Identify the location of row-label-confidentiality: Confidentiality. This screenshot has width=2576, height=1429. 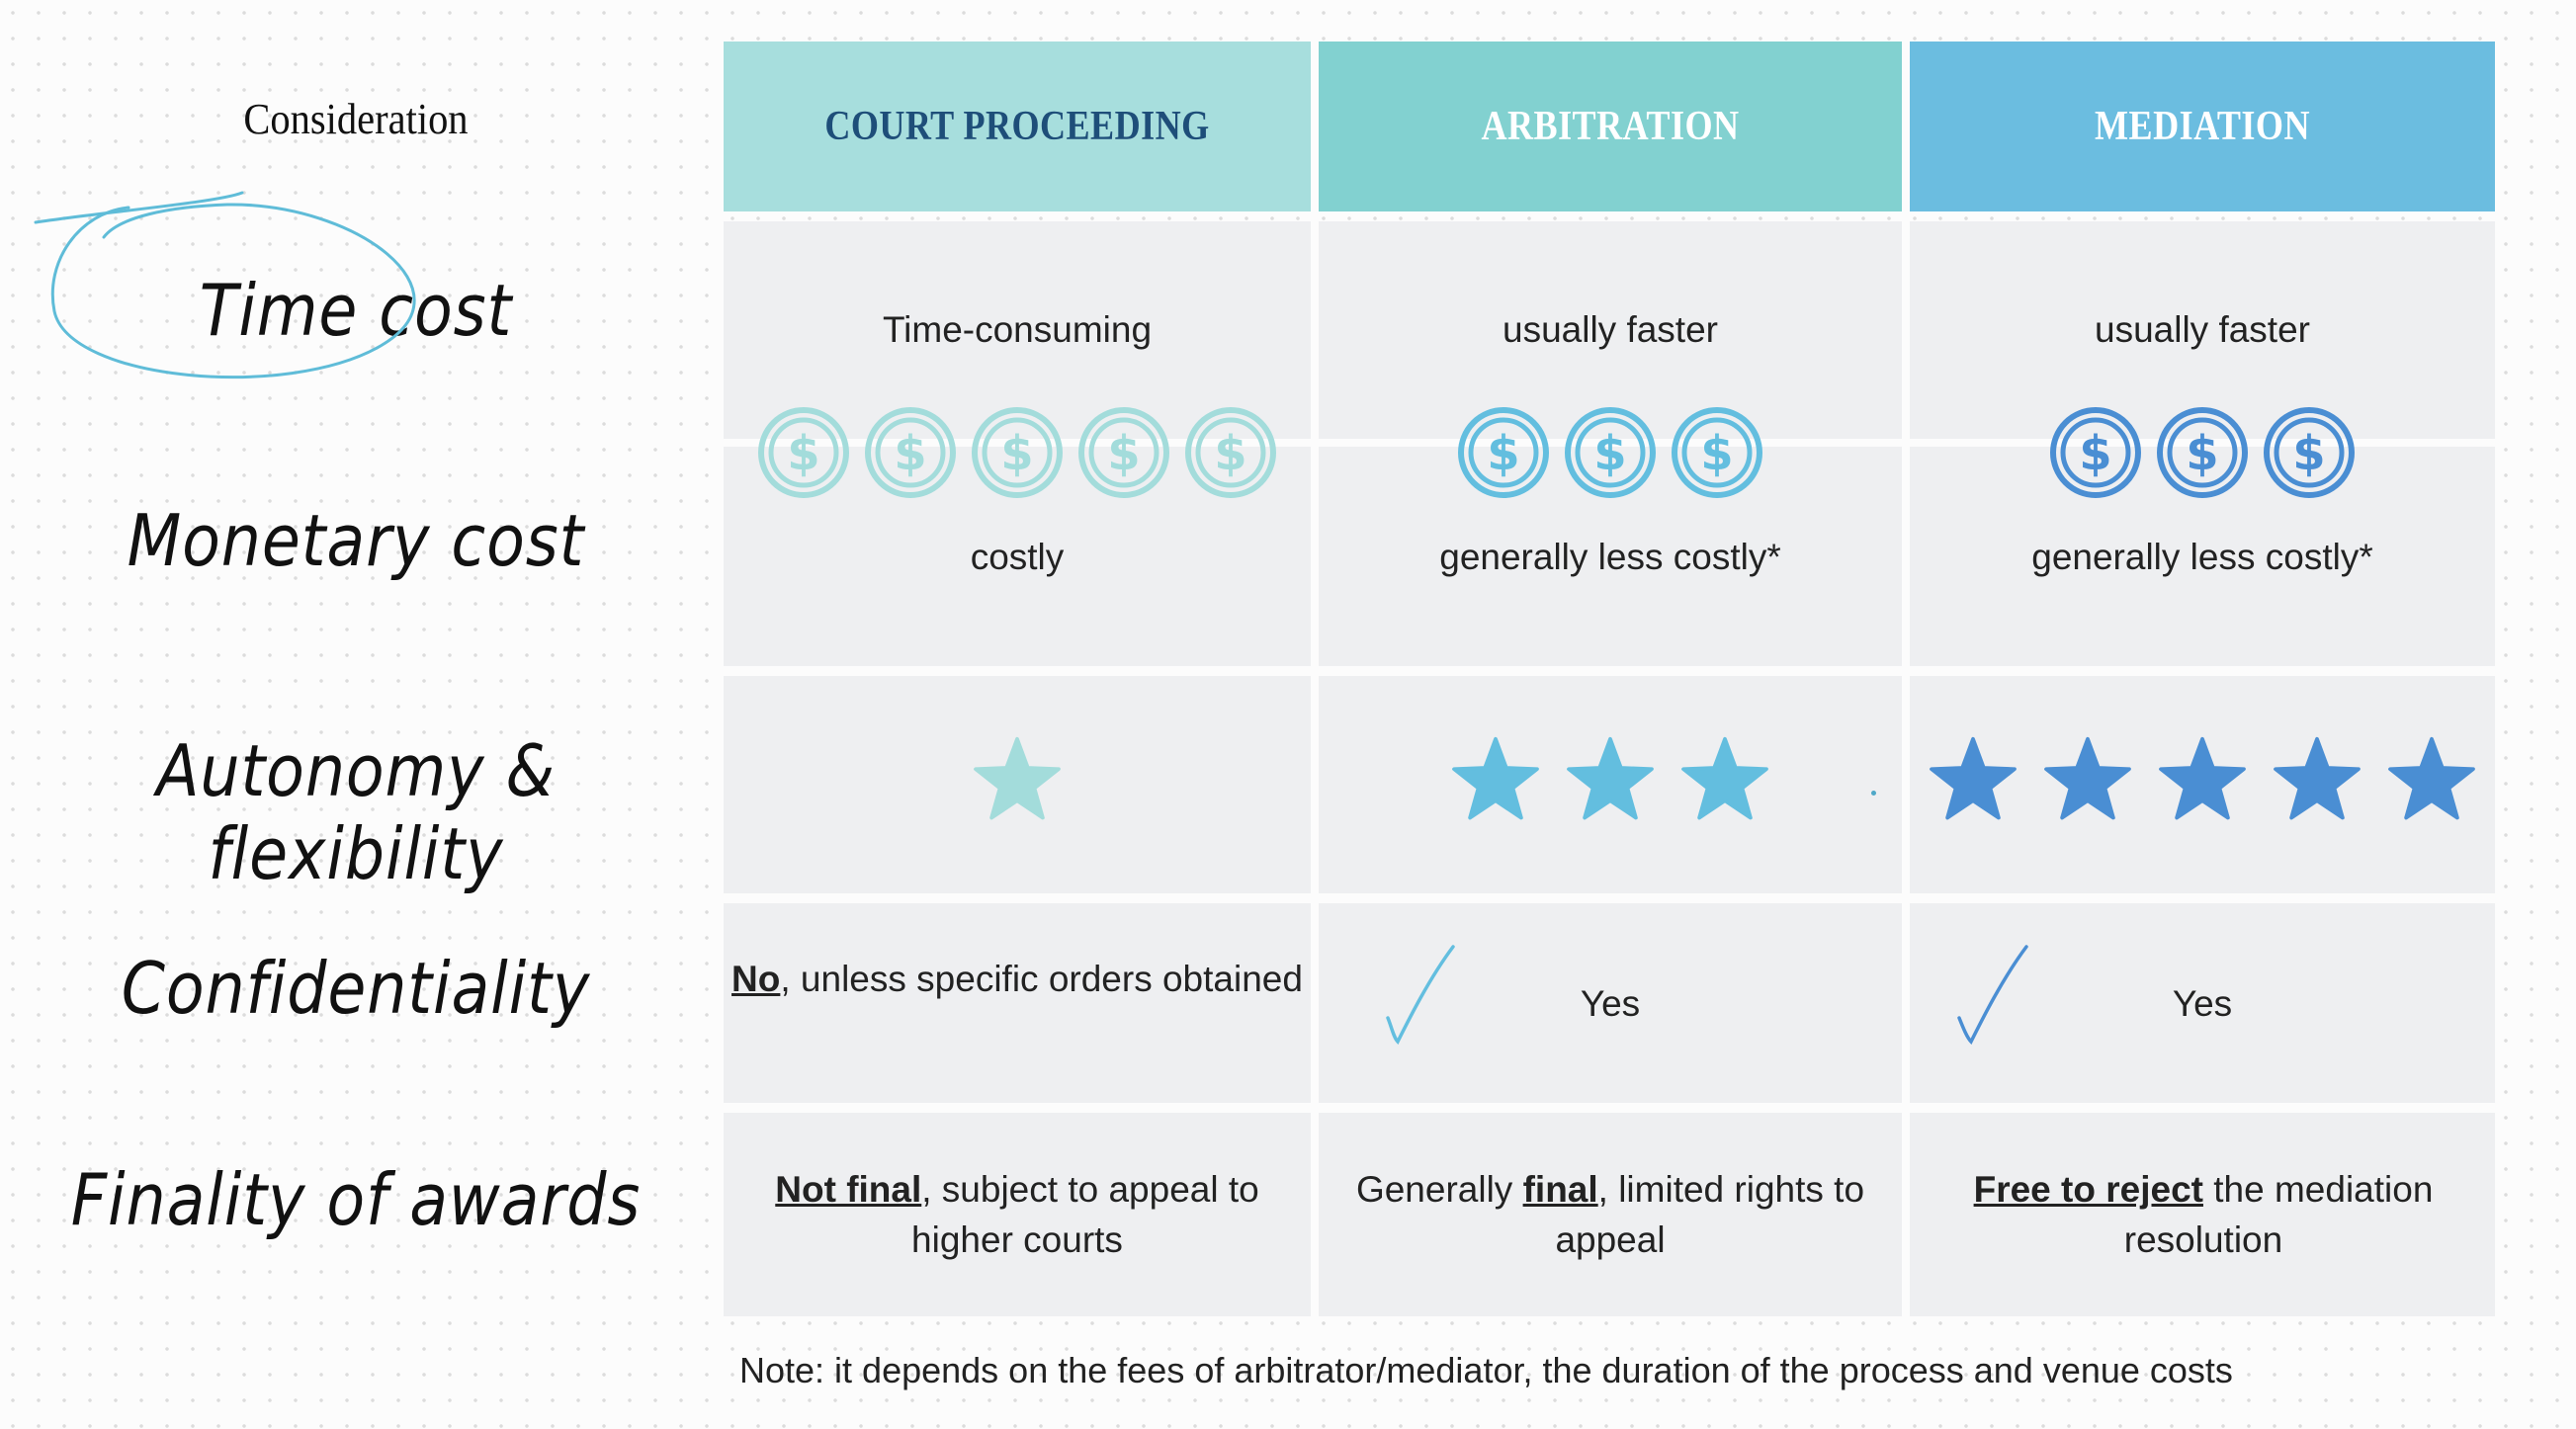
(356, 989).